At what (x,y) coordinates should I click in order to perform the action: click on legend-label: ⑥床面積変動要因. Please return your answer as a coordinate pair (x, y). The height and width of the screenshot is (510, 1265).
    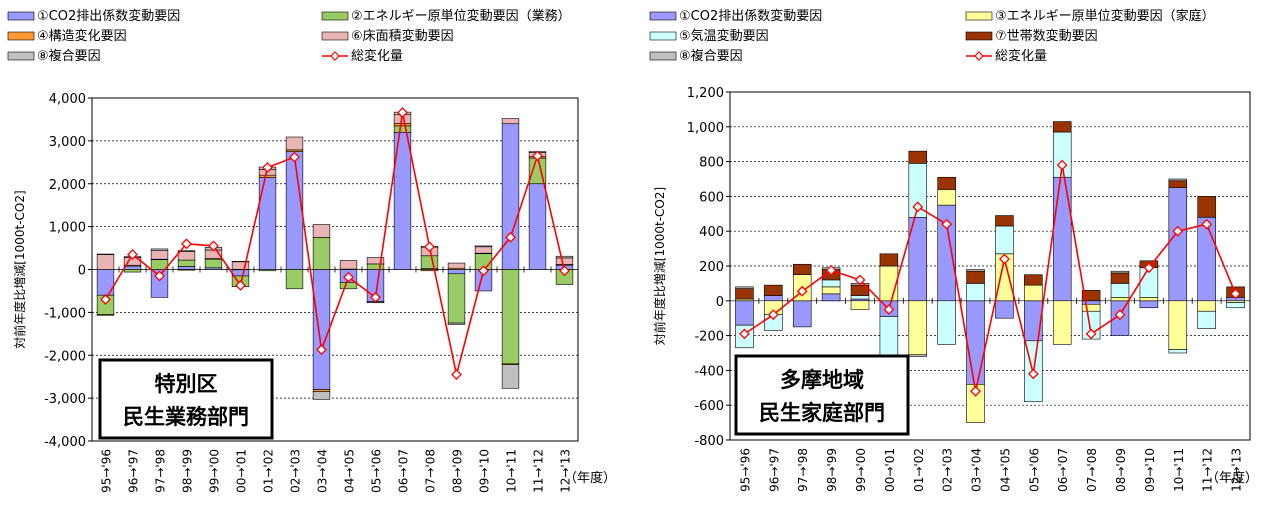
    Looking at the image, I should click on (402, 36).